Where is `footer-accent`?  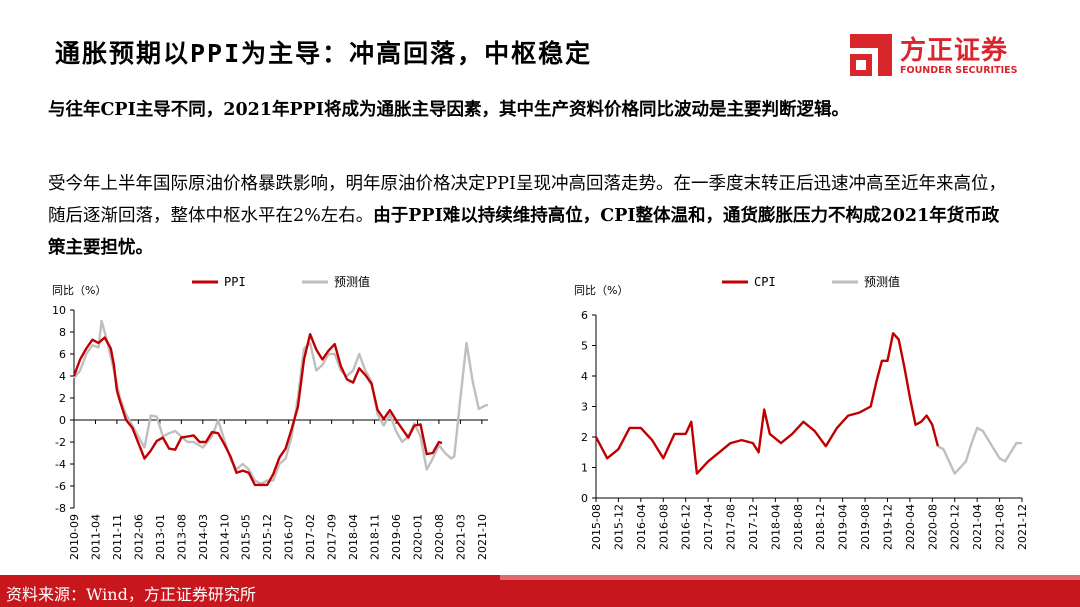 footer-accent is located at coordinates (790, 577).